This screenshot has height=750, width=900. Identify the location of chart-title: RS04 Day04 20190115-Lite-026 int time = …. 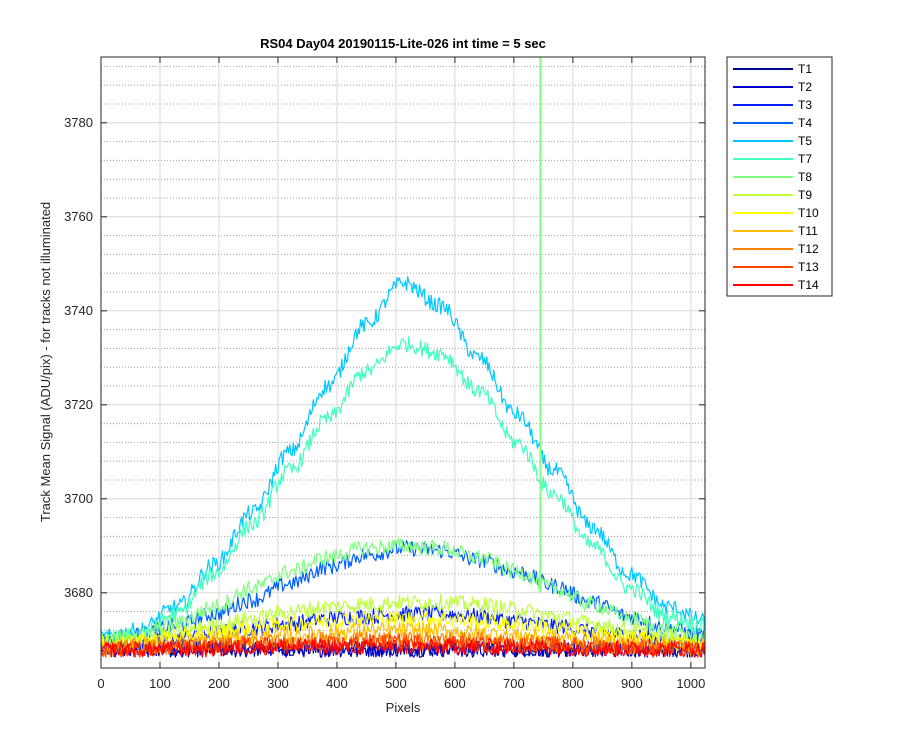
(403, 43).